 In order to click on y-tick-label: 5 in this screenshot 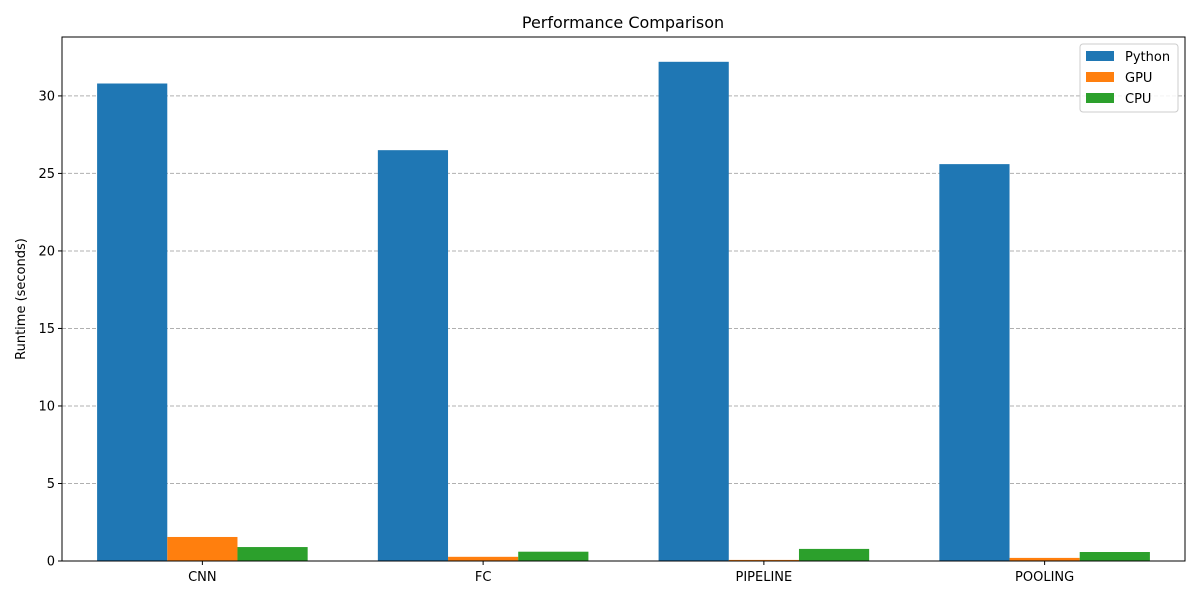, I will do `click(51, 484)`.